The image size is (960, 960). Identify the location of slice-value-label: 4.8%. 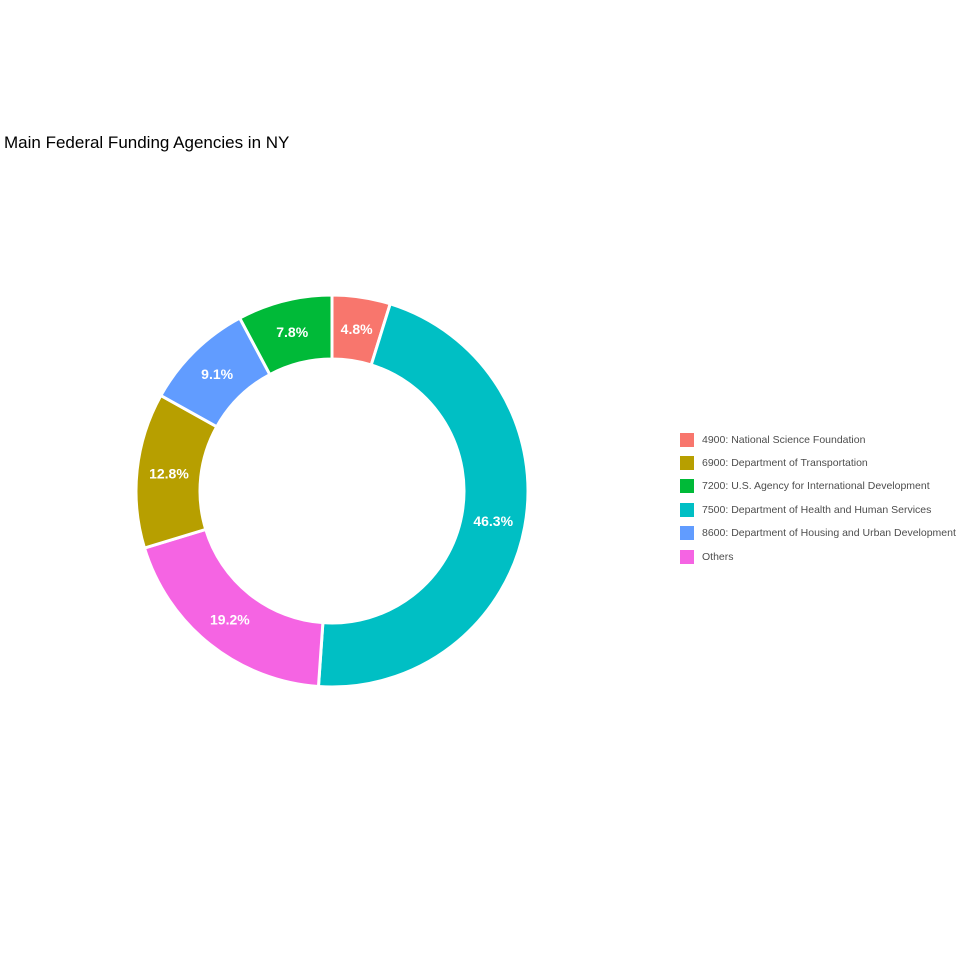
(357, 329).